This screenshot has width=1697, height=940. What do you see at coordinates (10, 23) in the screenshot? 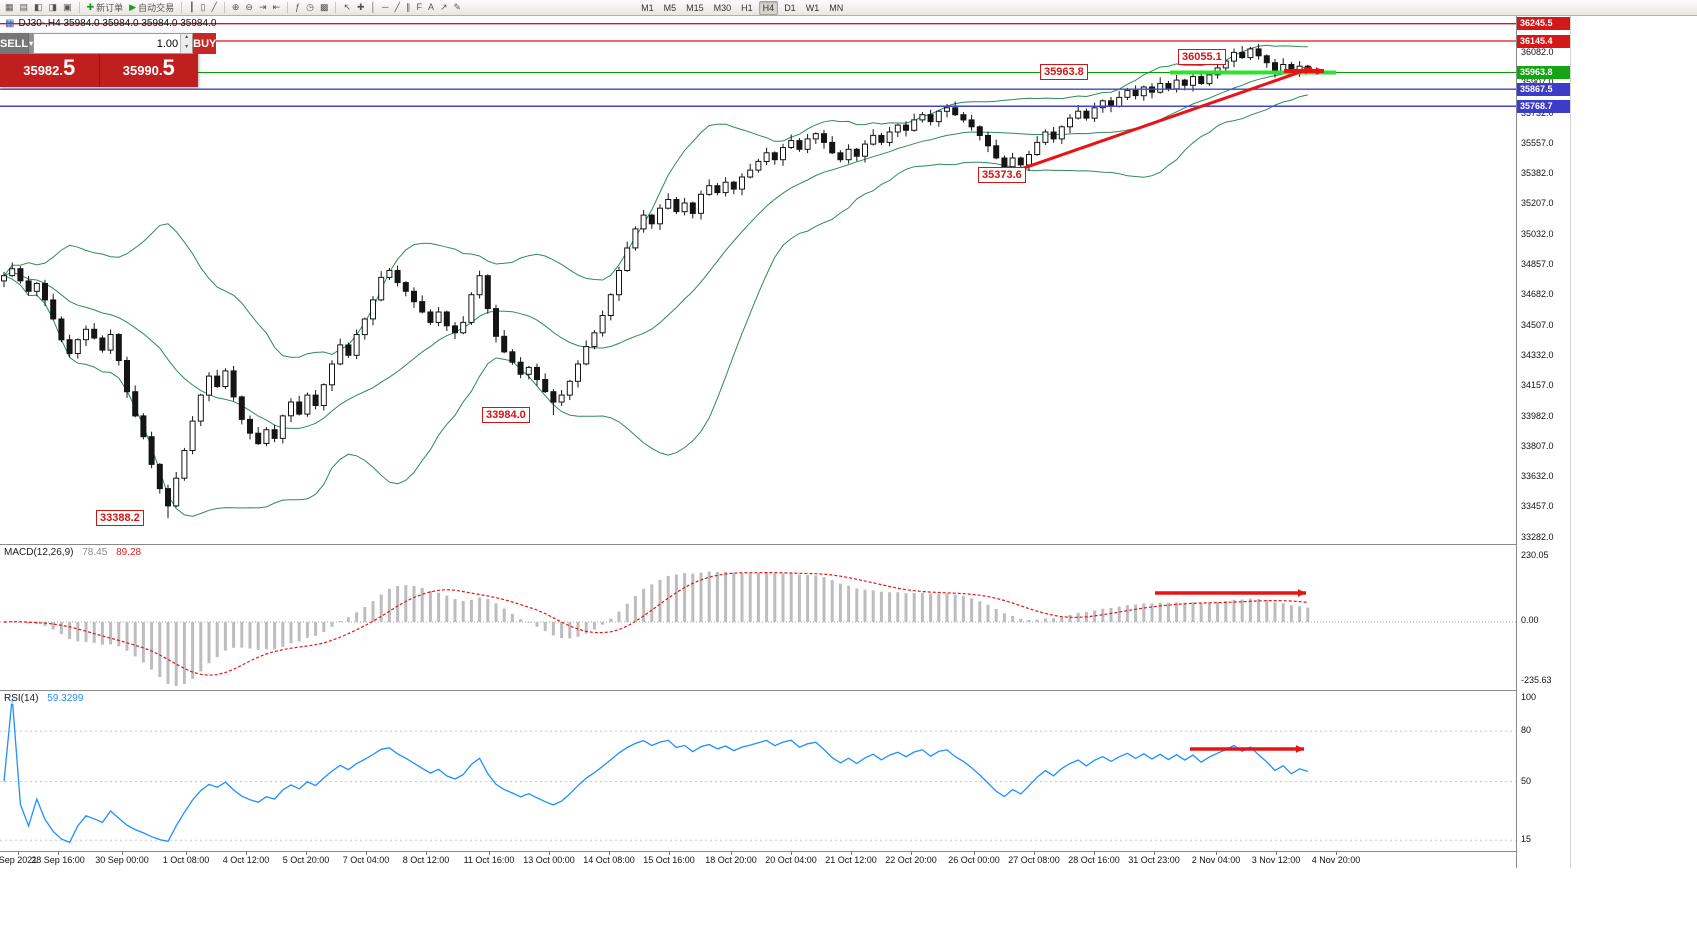
I see `chart-symbol-icon: ▦` at bounding box center [10, 23].